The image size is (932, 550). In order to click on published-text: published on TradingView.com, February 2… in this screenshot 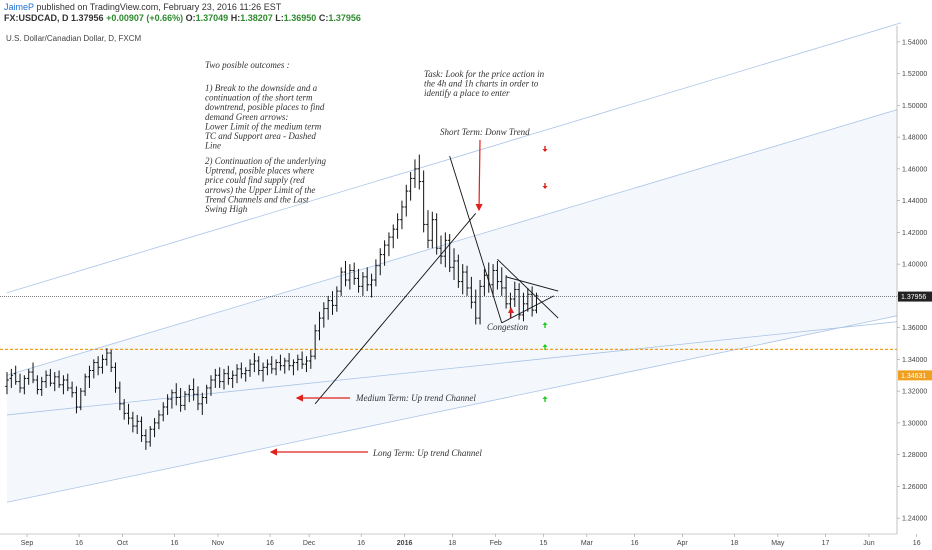, I will do `click(159, 7)`.